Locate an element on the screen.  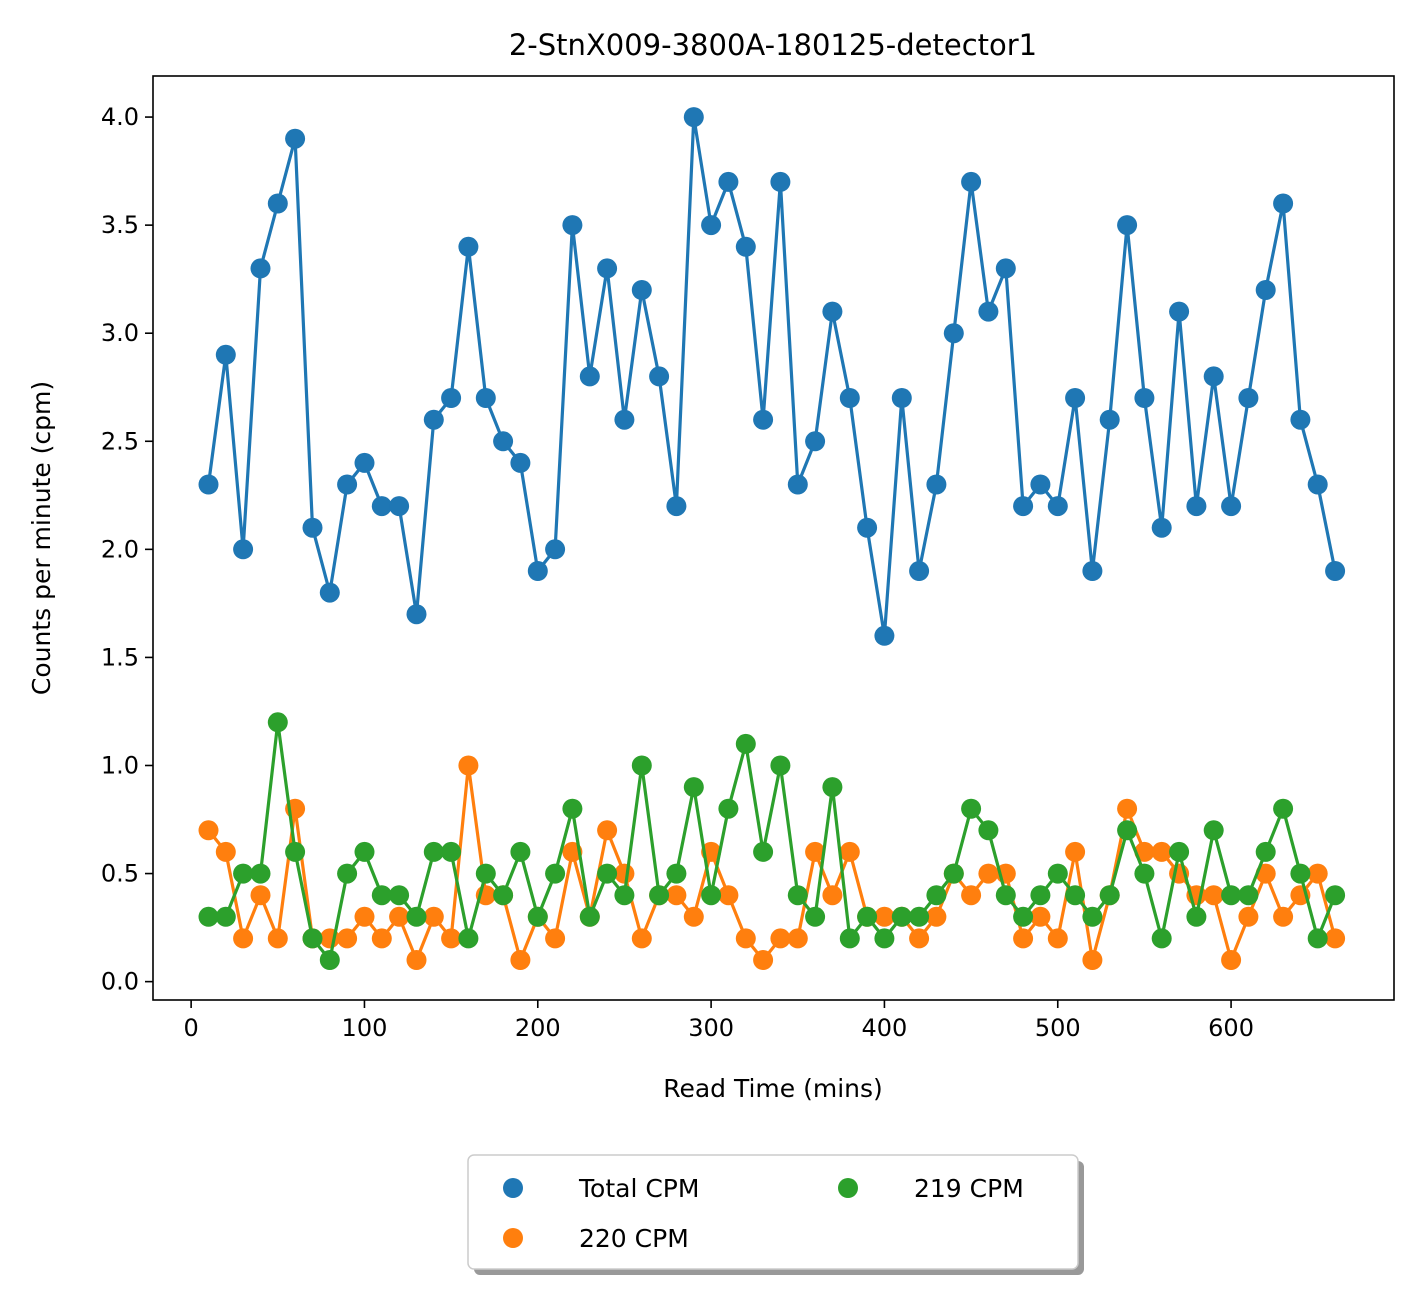
y-tick-label: 1.5 is located at coordinates (120, 657).